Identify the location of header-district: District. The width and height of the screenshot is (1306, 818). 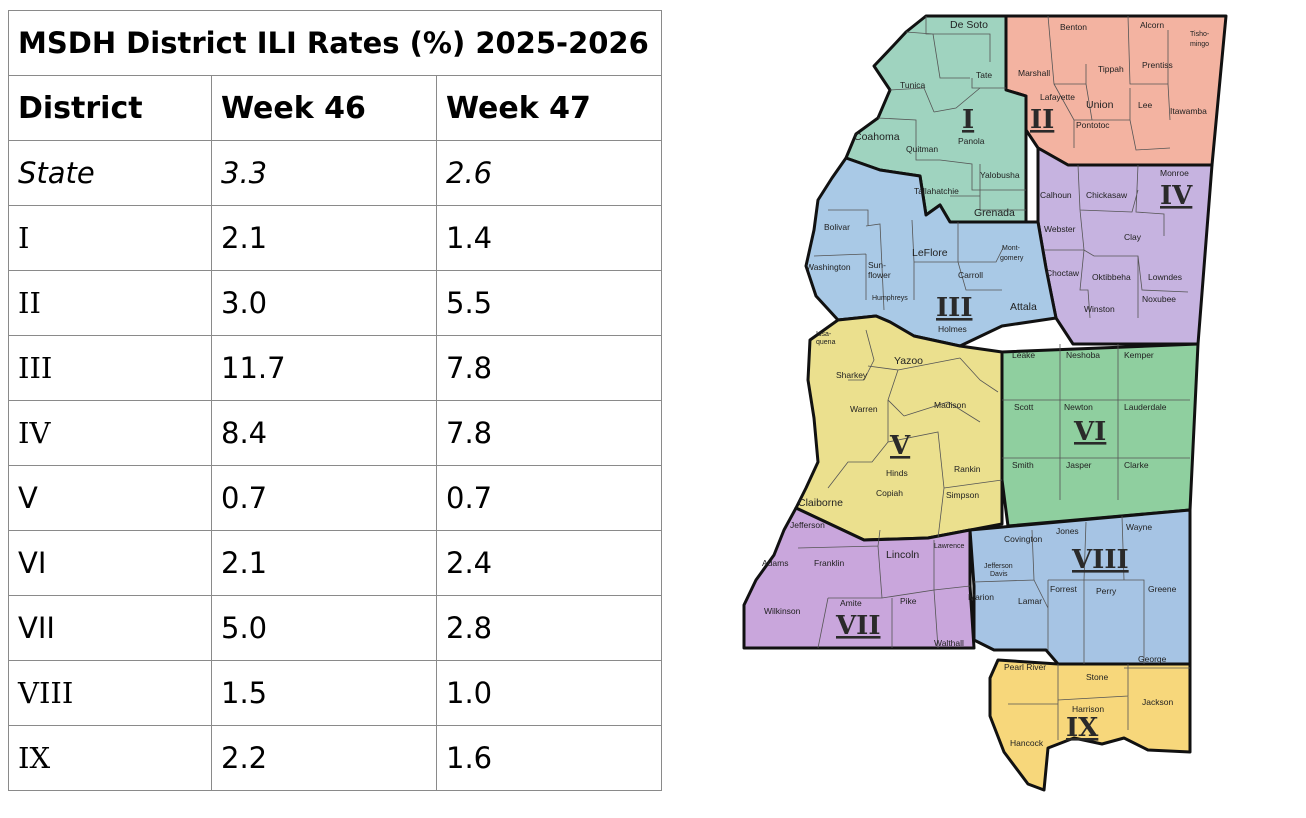
(110, 108).